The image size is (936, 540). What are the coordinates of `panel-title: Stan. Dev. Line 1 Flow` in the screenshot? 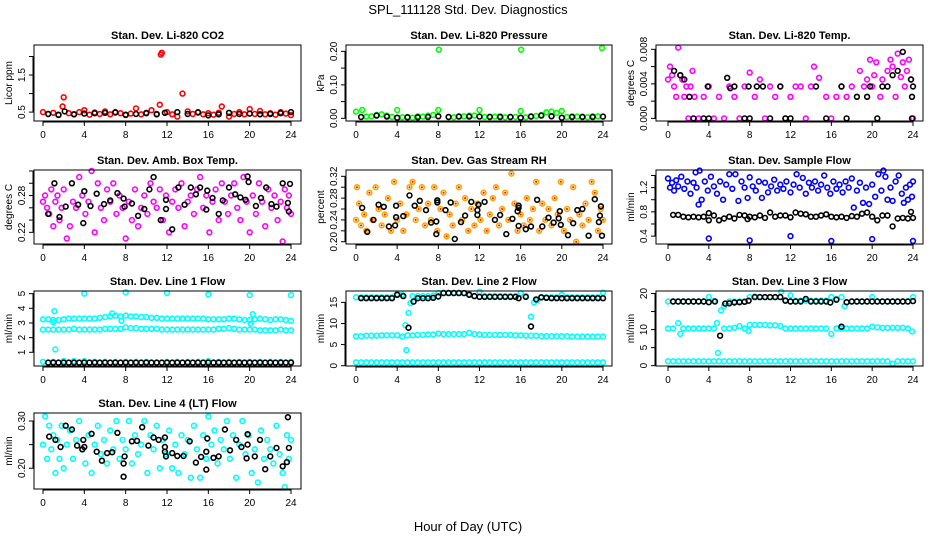 It's located at (168, 282).